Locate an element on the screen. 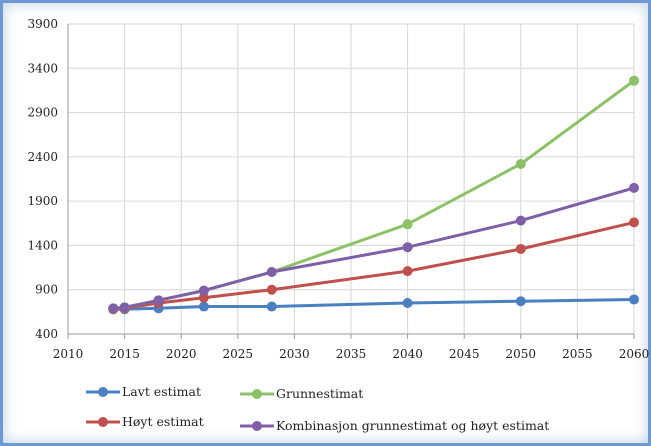 The image size is (651, 446). series-line is located at coordinates (374, 304).